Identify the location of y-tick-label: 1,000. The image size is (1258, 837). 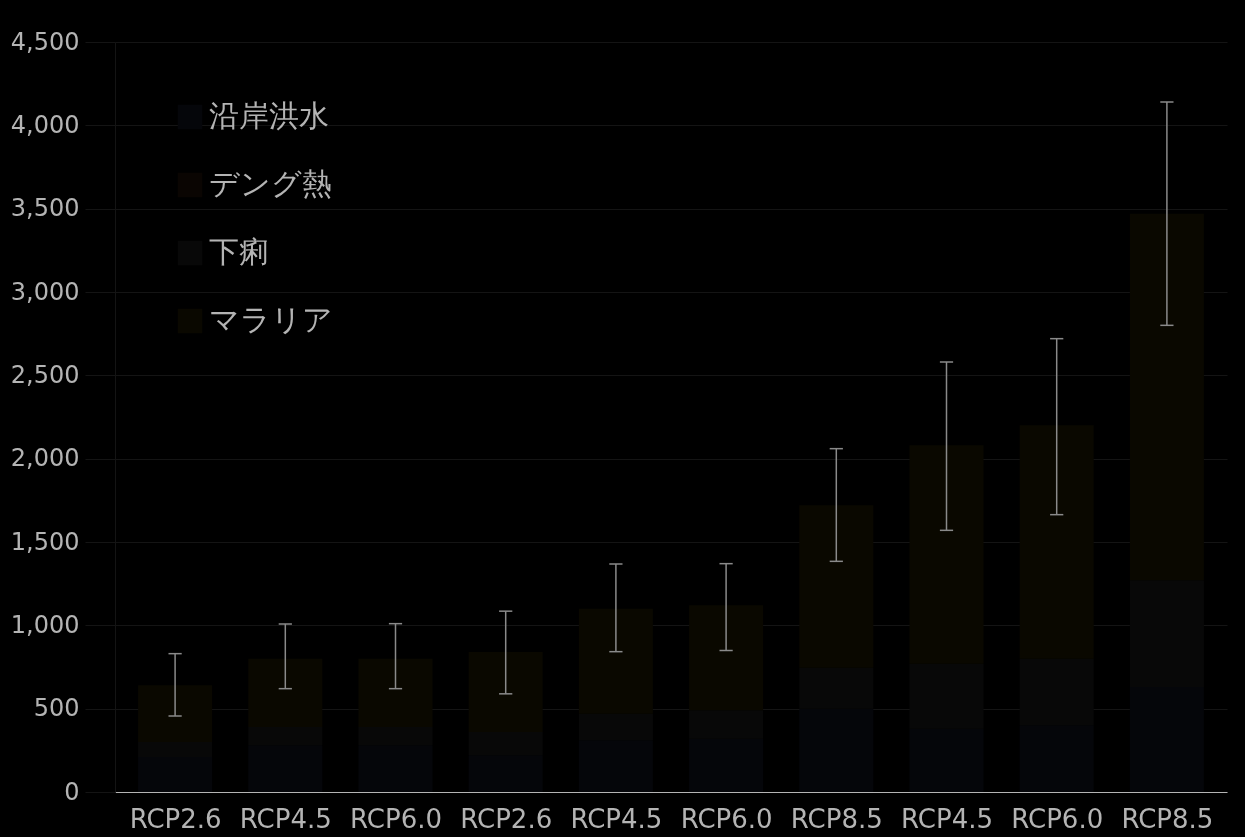
(45, 624).